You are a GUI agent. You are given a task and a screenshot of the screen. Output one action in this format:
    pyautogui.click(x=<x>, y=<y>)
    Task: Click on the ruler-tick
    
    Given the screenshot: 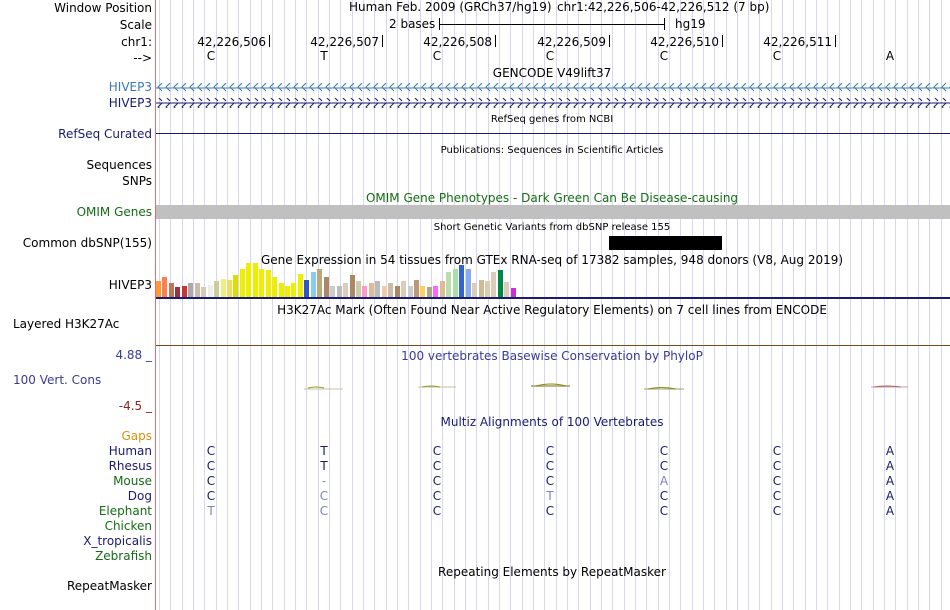 What is the action you would take?
    pyautogui.click(x=722, y=41)
    